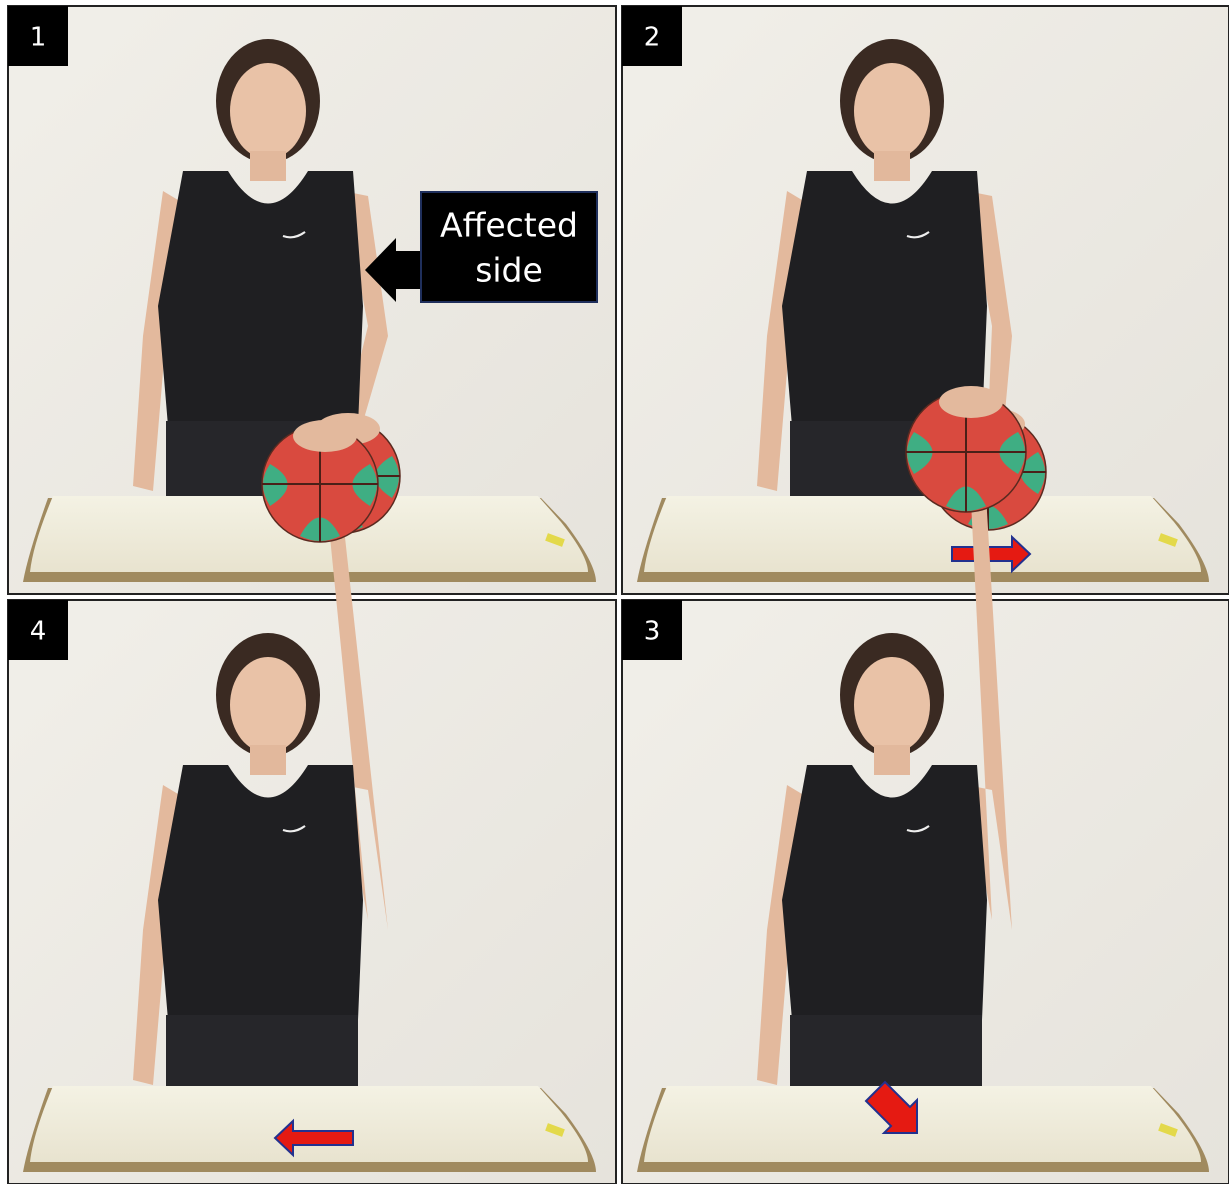  Describe the element at coordinates (509, 270) in the screenshot. I see `annotation-text: side` at that location.